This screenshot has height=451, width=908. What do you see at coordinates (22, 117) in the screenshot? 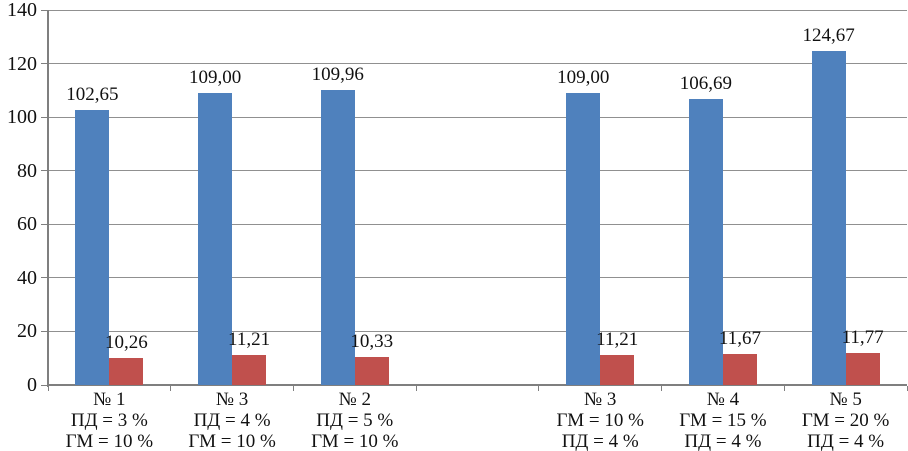
I see `y-axis-tick-label-100: 100` at bounding box center [22, 117].